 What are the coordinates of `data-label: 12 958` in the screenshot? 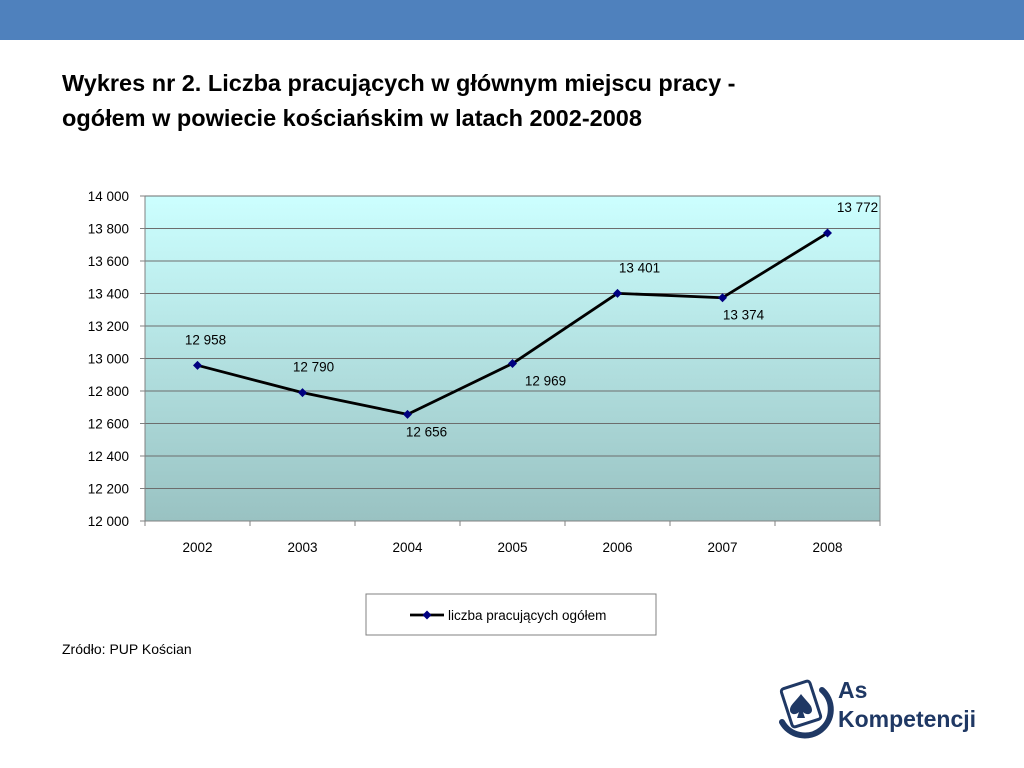 It's located at (205, 339).